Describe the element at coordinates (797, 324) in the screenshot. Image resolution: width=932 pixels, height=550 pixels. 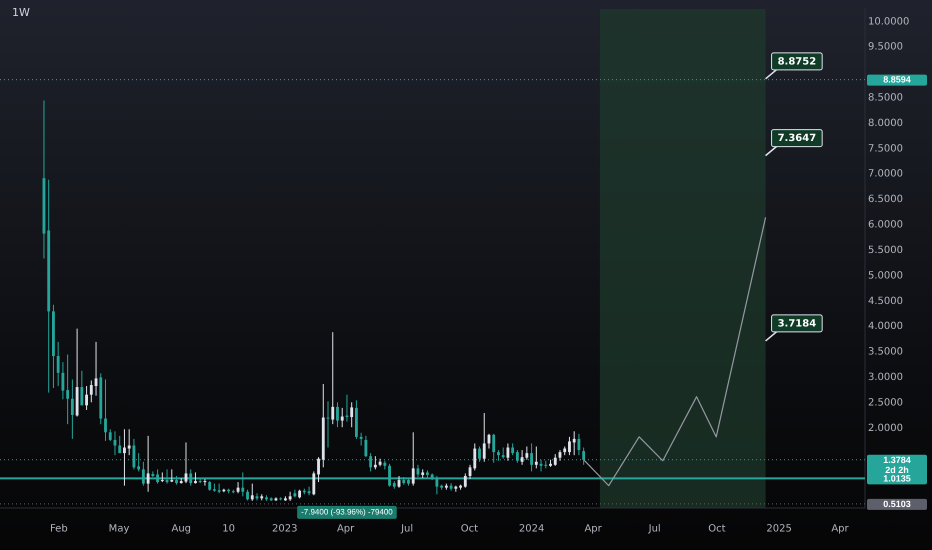
I see `annotation: 3.7184` at that location.